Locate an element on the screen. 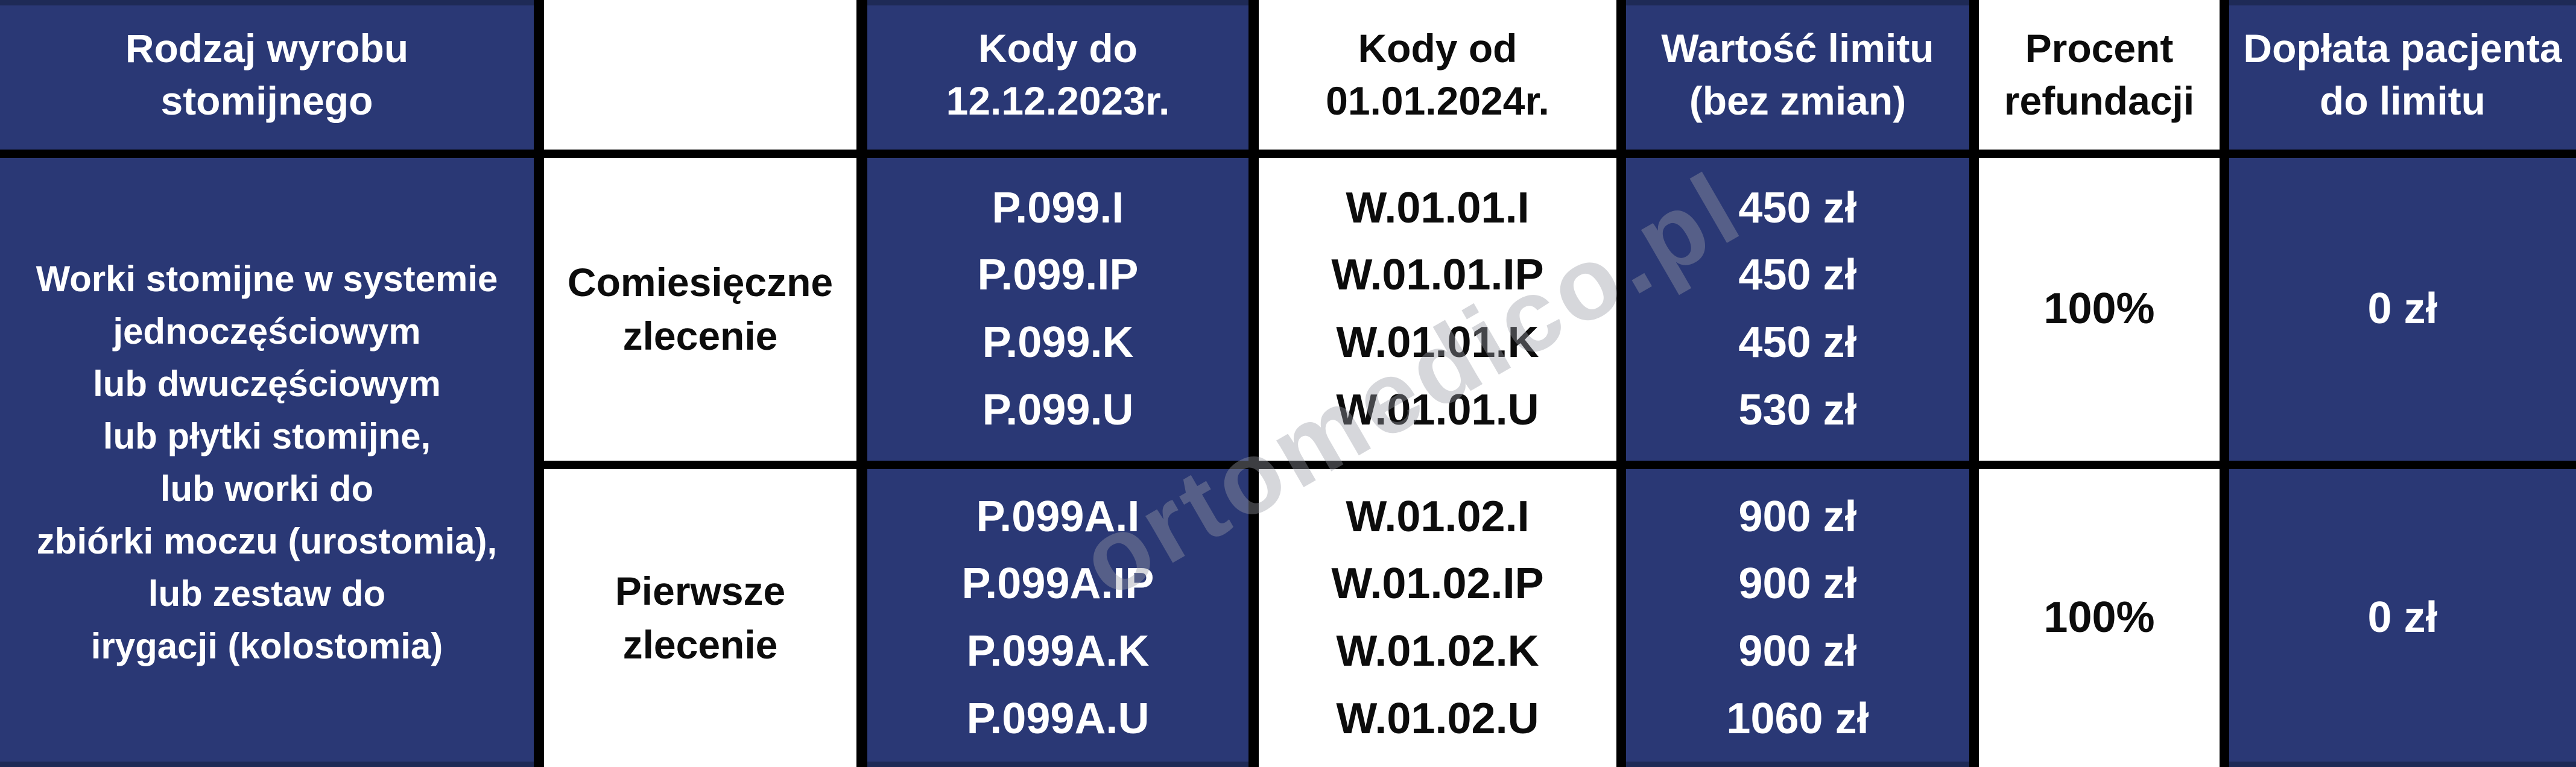 The width and height of the screenshot is (2576, 767). cell-patient-copay-first: 0 zł is located at coordinates (2402, 618).